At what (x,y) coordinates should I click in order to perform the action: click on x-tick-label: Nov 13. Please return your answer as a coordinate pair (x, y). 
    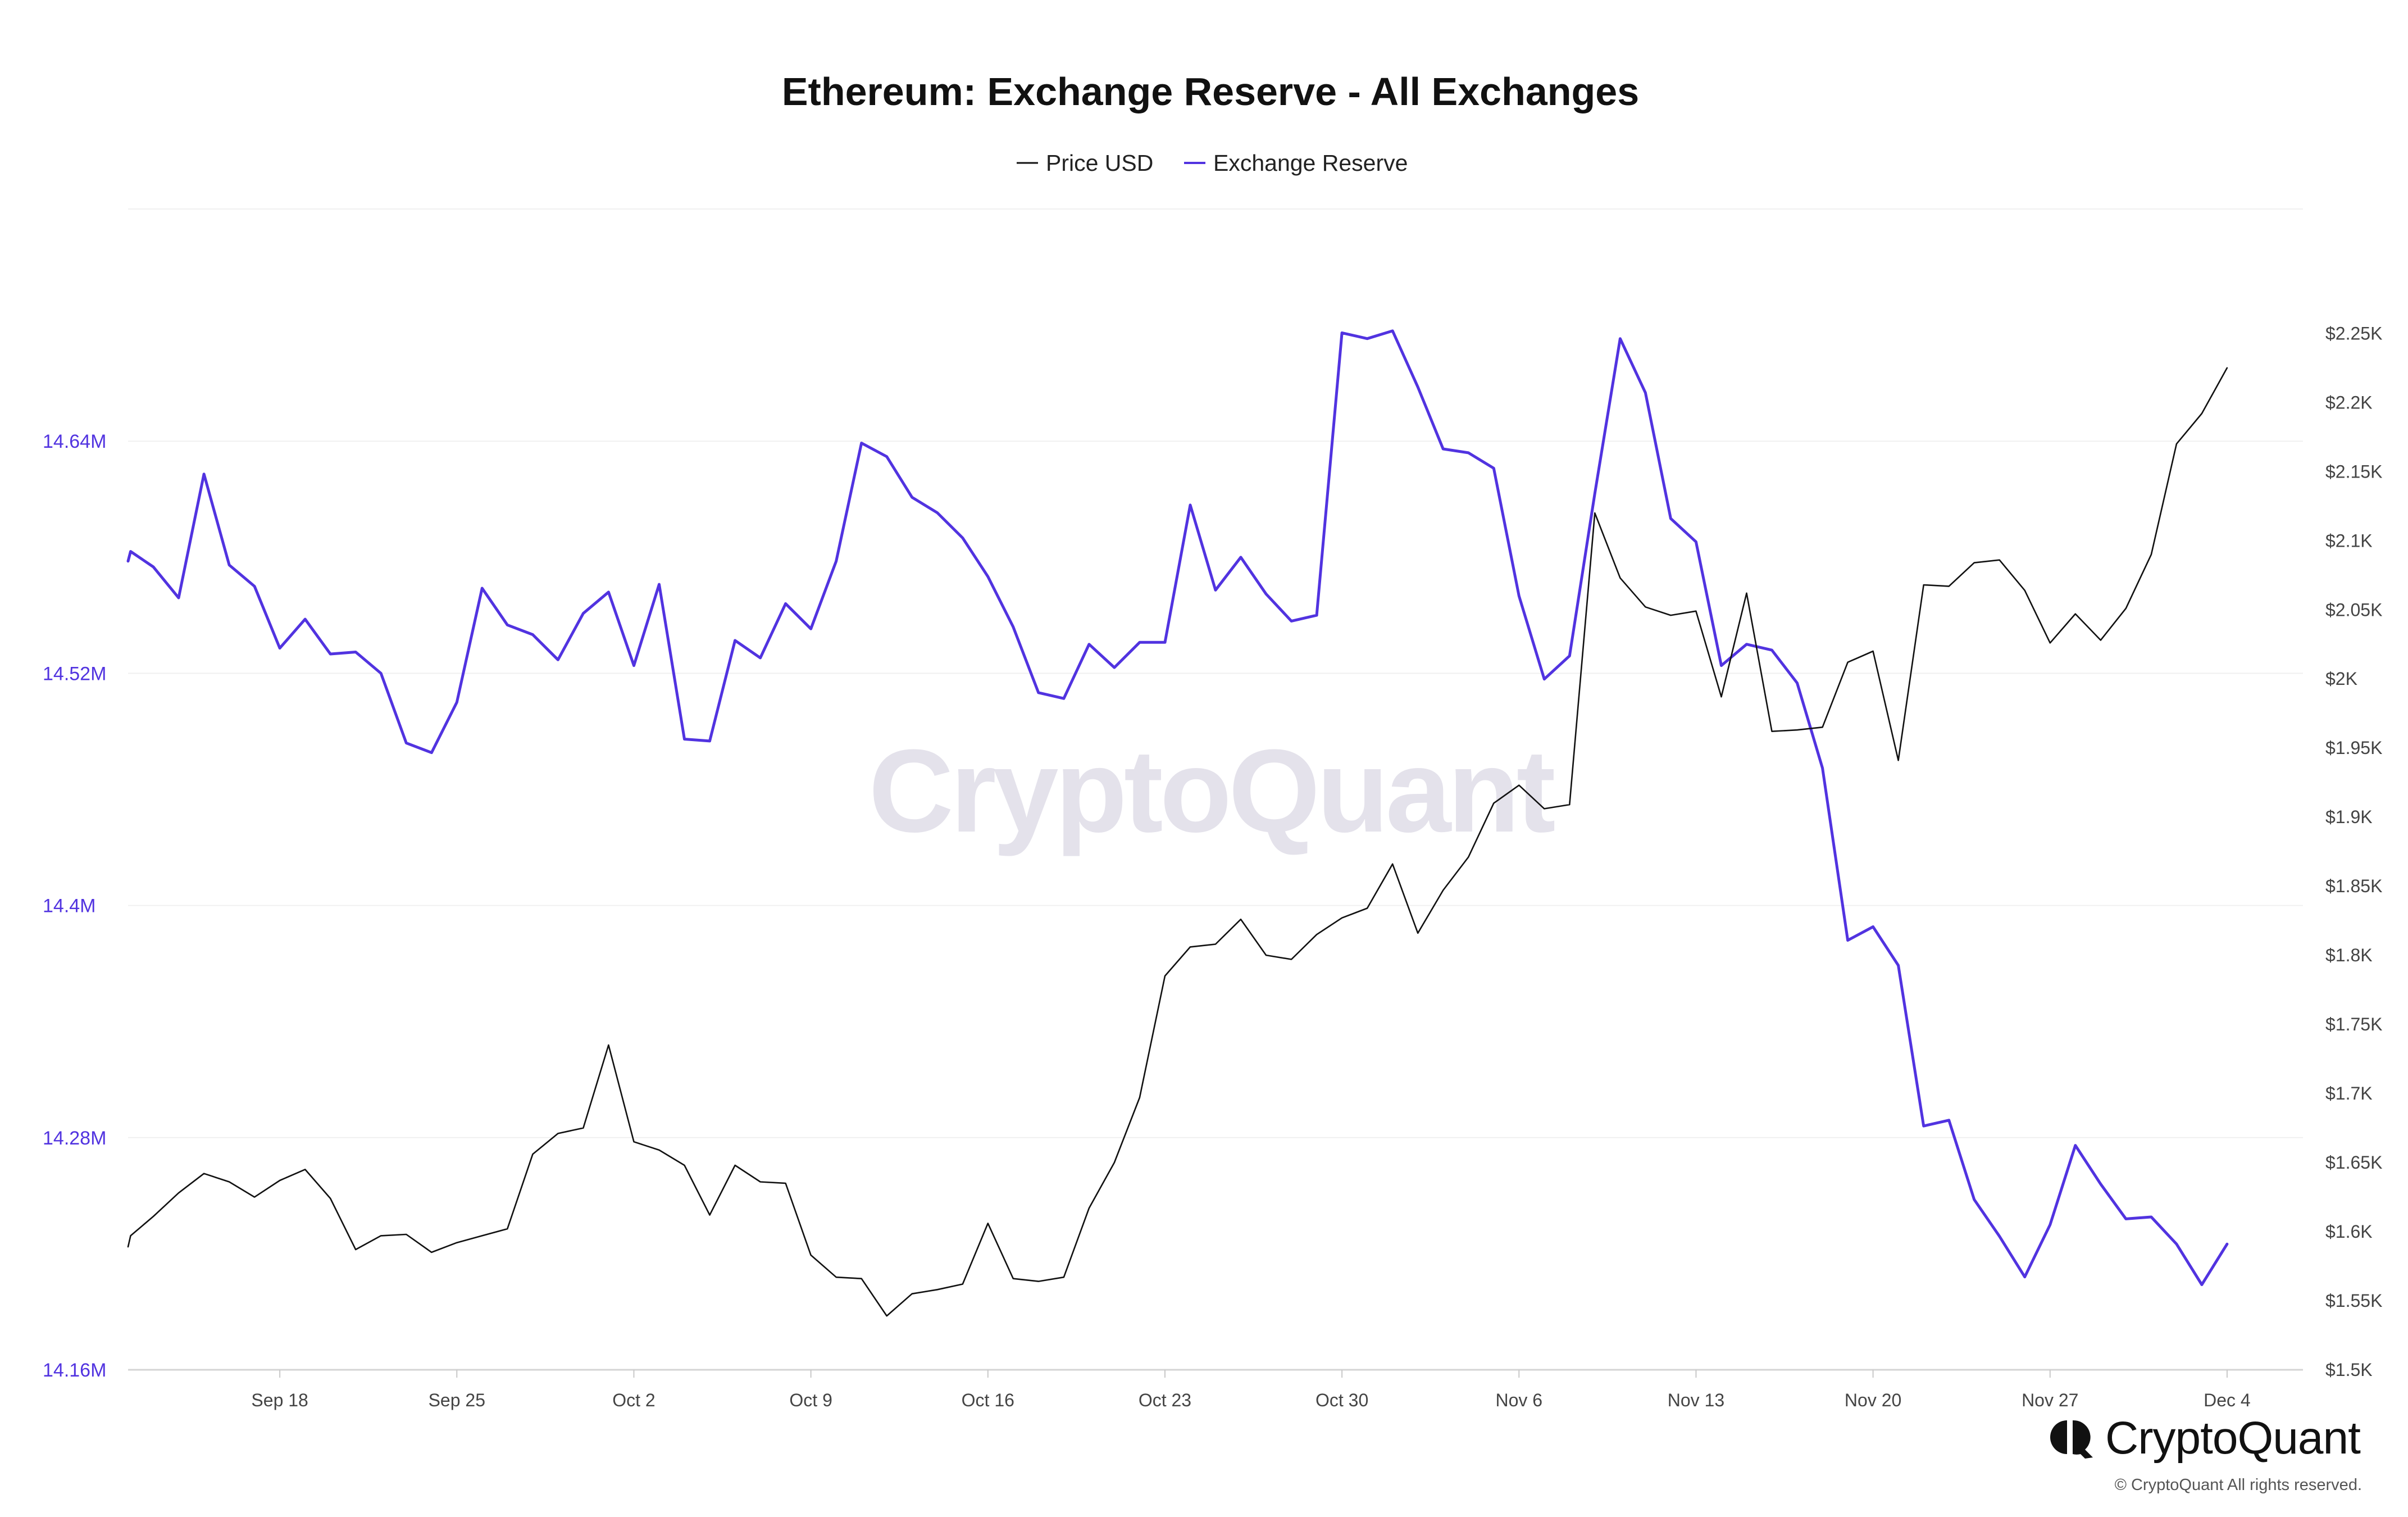
    Looking at the image, I should click on (1696, 1400).